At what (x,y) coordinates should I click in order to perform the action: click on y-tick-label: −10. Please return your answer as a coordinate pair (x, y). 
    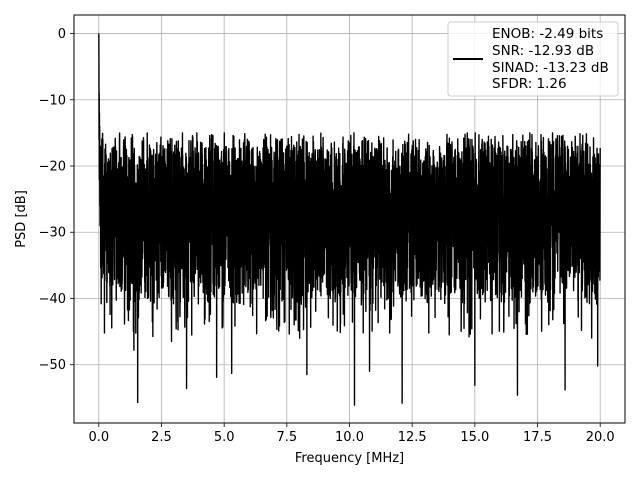
    Looking at the image, I should click on (52, 100).